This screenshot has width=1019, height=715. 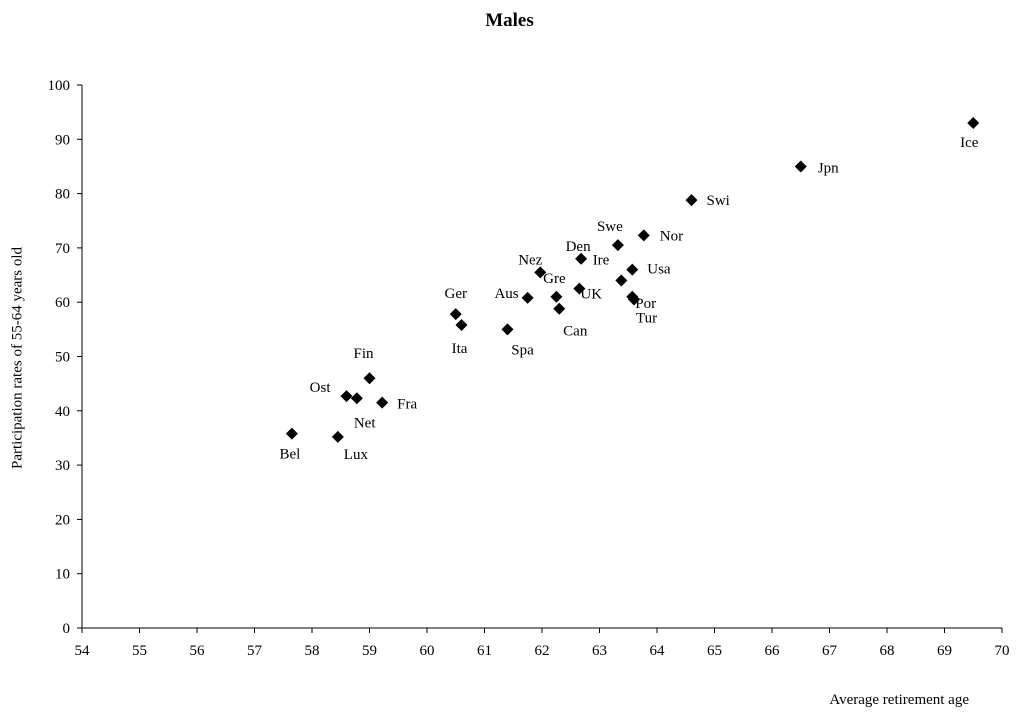 I want to click on x-tick-label: 65, so click(x=714, y=651).